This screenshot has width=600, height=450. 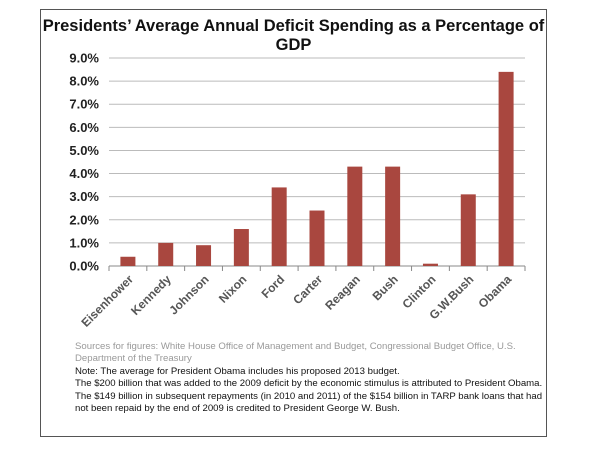 What do you see at coordinates (279, 226) in the screenshot?
I see `bar-ford` at bounding box center [279, 226].